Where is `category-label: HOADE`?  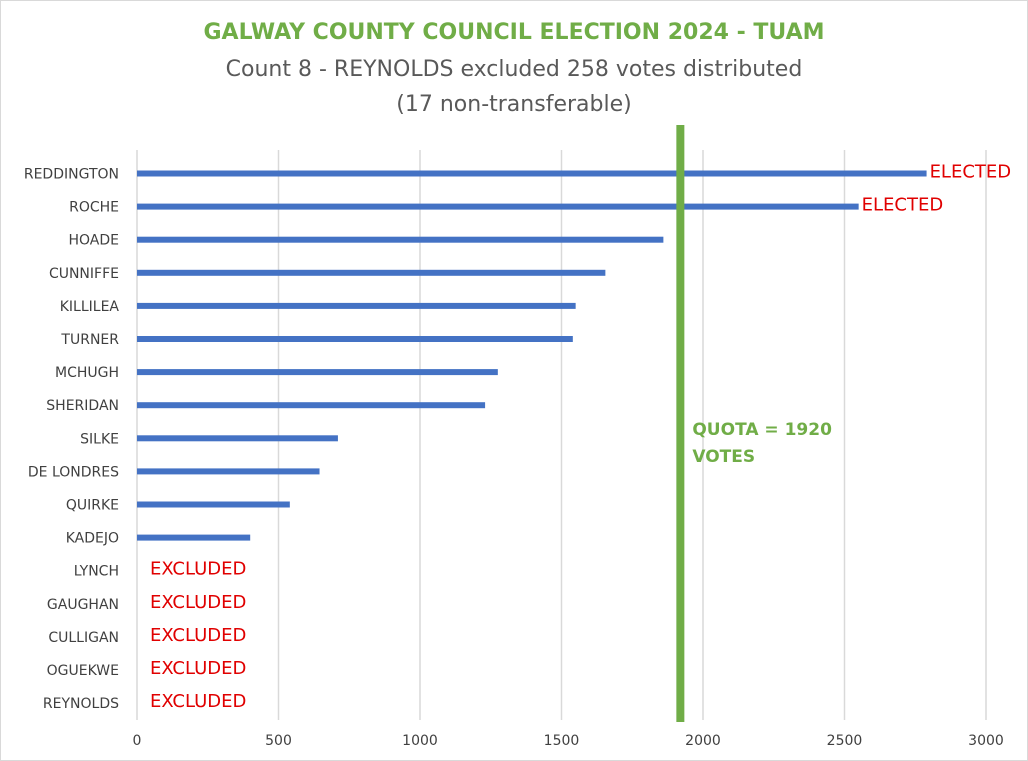 category-label: HOADE is located at coordinates (93, 241).